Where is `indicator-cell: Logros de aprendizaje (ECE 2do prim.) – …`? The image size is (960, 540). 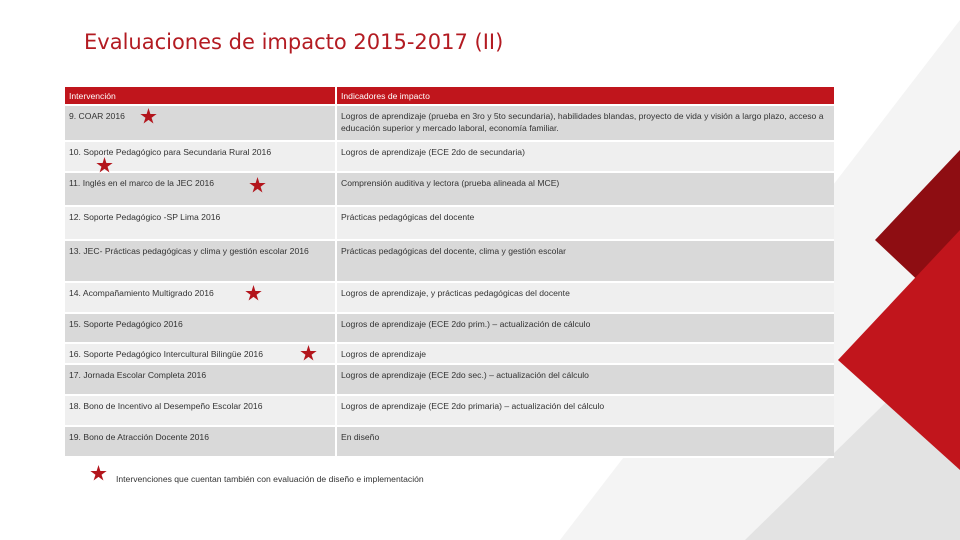 indicator-cell: Logros de aprendizaje (ECE 2do prim.) – … is located at coordinates (585, 328).